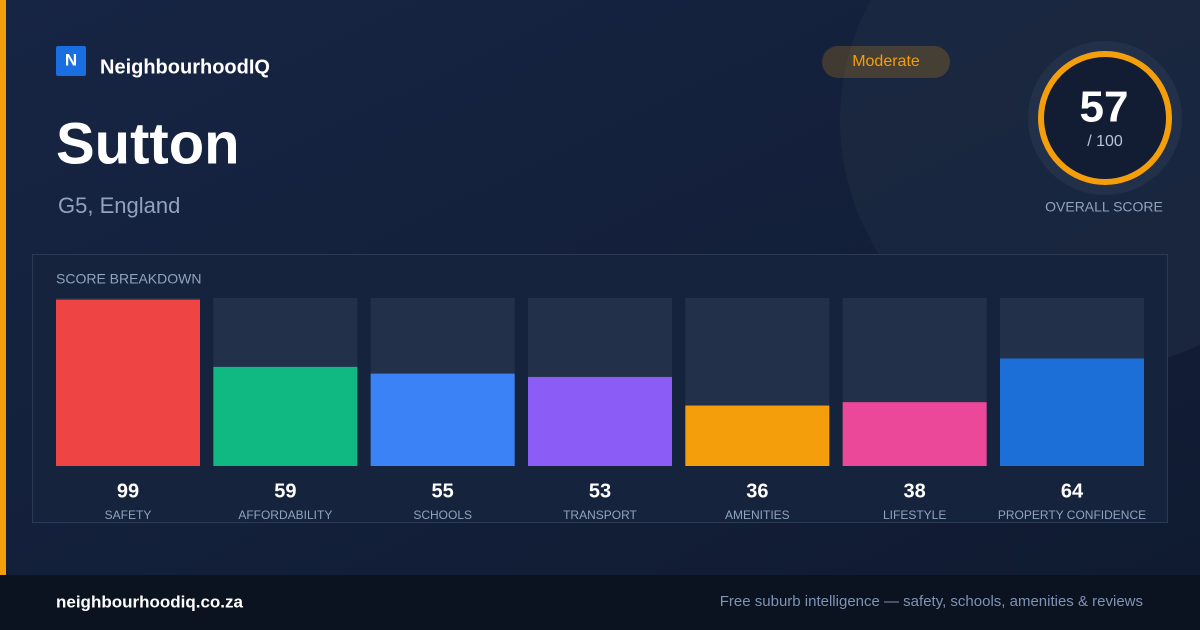 Image resolution: width=1200 pixels, height=630 pixels. I want to click on value-label: 59, so click(285, 491).